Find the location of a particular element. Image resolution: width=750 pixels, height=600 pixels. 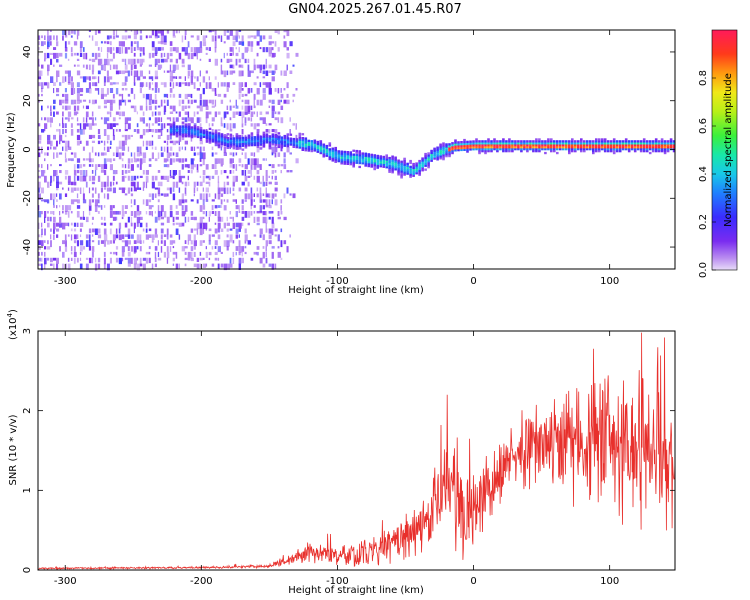

chart-title: GN04.2025.267.01.45.R07 is located at coordinates (375, 9).